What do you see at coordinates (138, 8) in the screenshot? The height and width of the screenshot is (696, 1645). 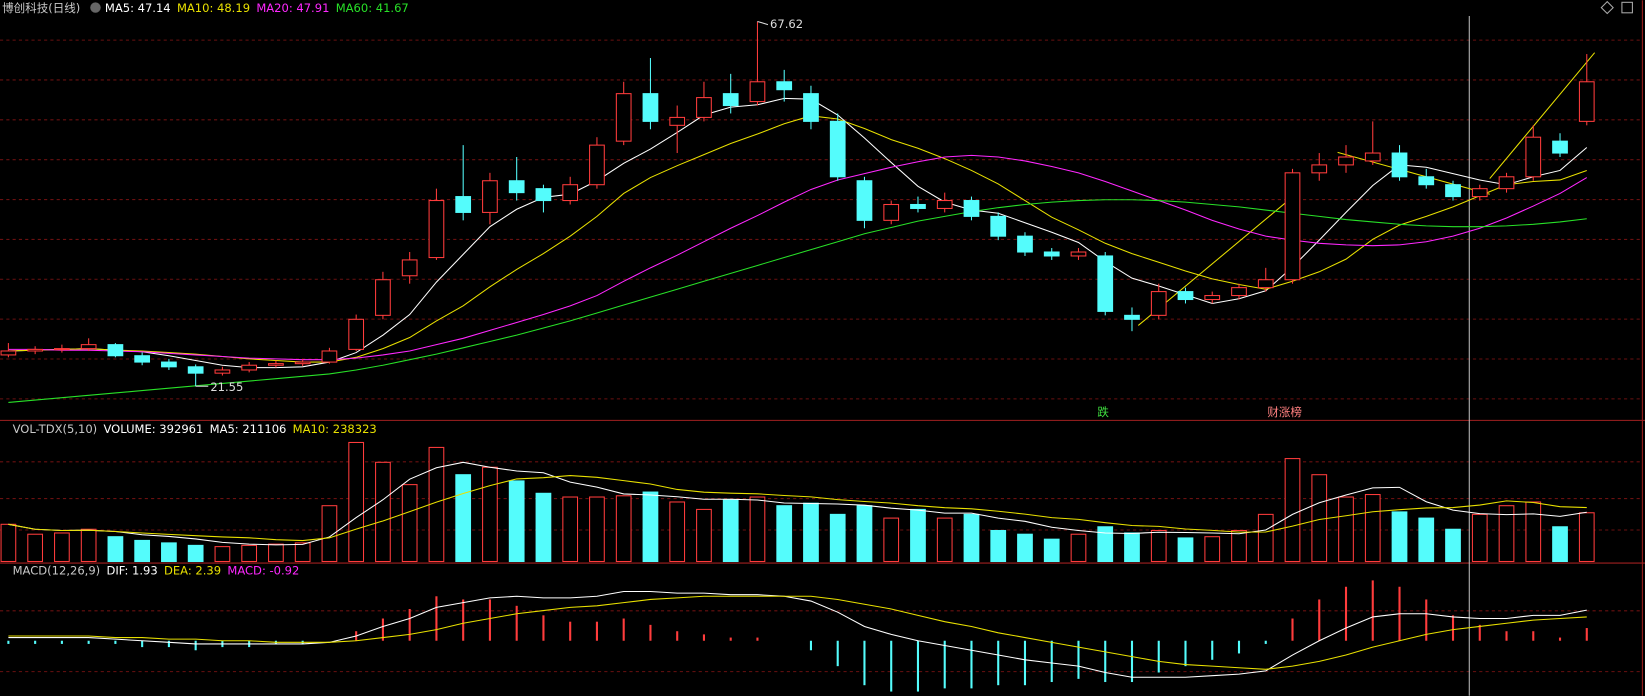 I see `legend-text: MA5: 47.14` at bounding box center [138, 8].